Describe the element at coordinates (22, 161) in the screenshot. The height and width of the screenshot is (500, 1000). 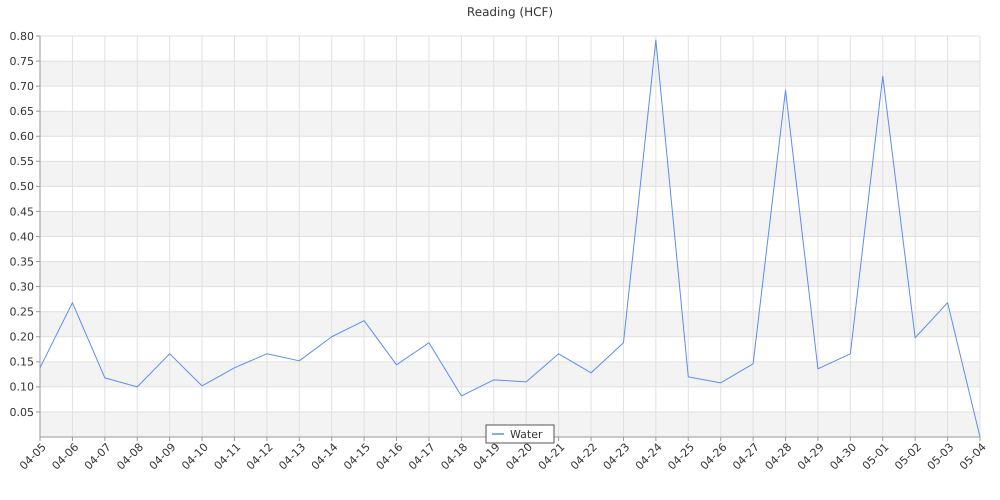
I see `y-tick-label: 0.55` at that location.